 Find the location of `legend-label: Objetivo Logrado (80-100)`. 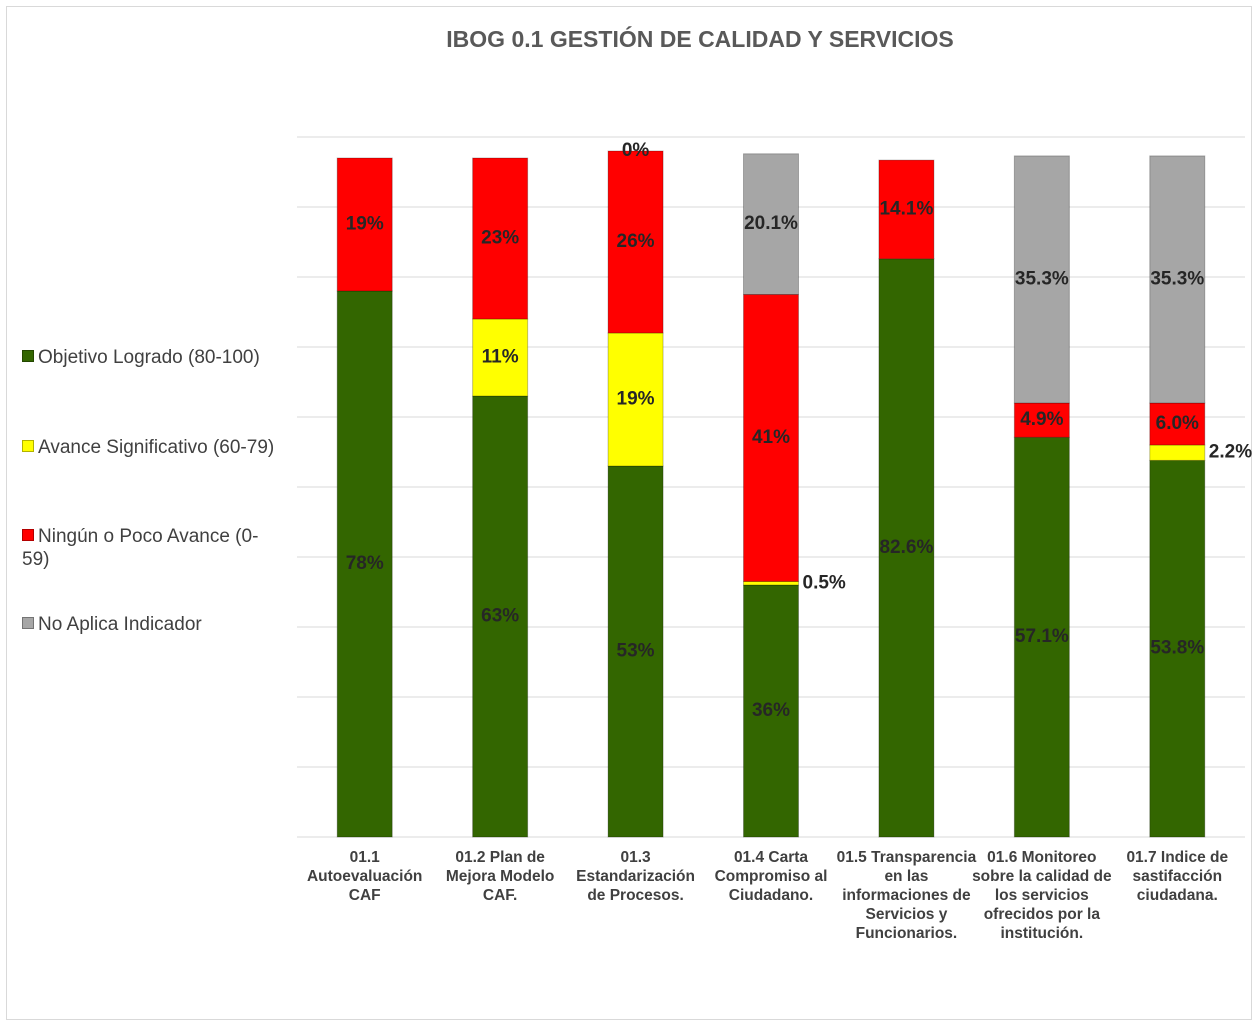

legend-label: Objetivo Logrado (80-100) is located at coordinates (149, 357).